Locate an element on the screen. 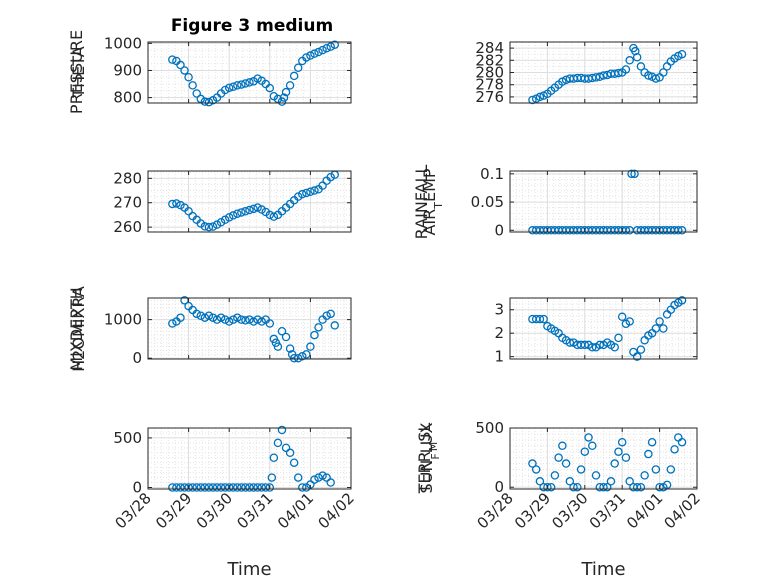 The image size is (778, 583). y-axis-label: MIXDEPTH is located at coordinates (76, 328).